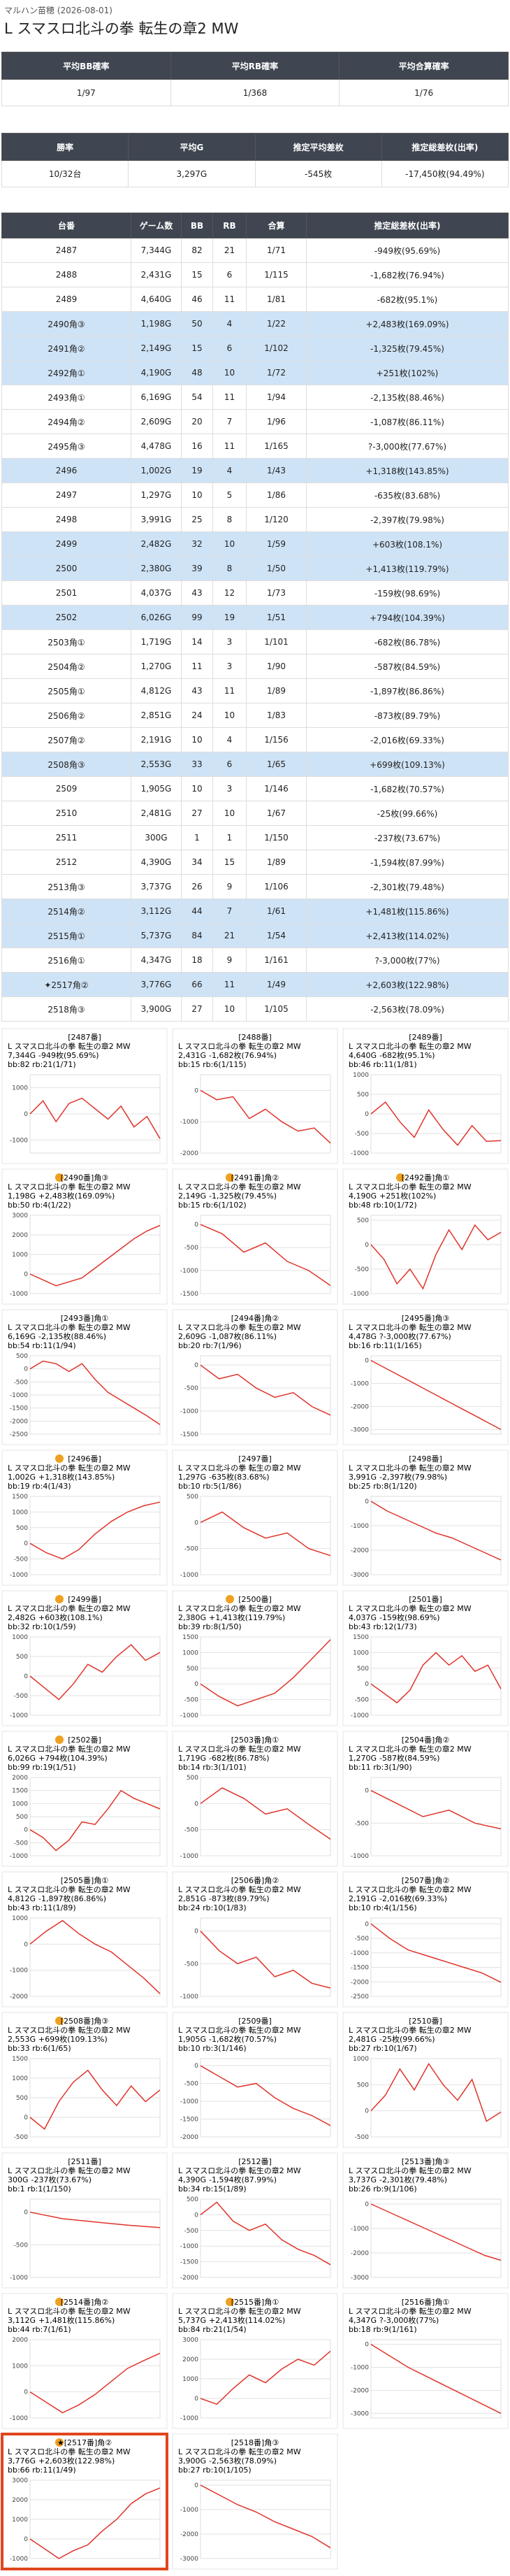  What do you see at coordinates (255, 837) in the screenshot?
I see `table-row: 2511 300G 1 1 1/150 -237枚(73.67%)` at bounding box center [255, 837].